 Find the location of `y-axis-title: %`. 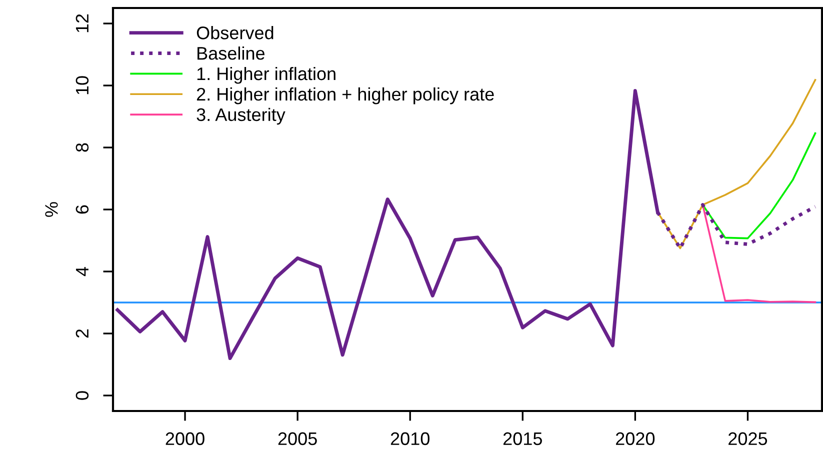

y-axis-title: % is located at coordinates (51, 209).